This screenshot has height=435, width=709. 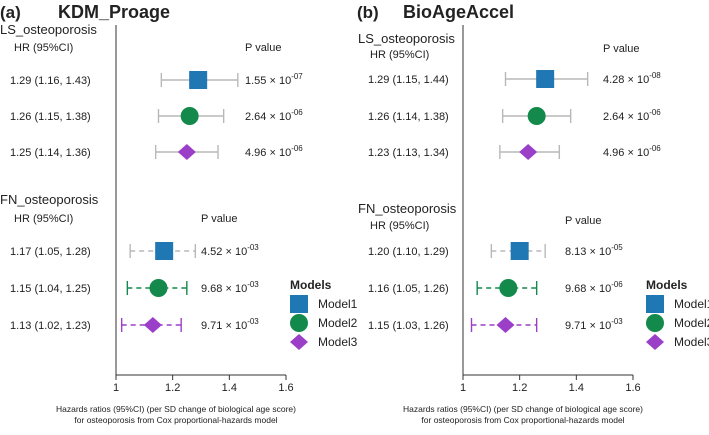 I want to click on hr-ci-text: 1.26 (1.15, 1.38), so click(x=50, y=117).